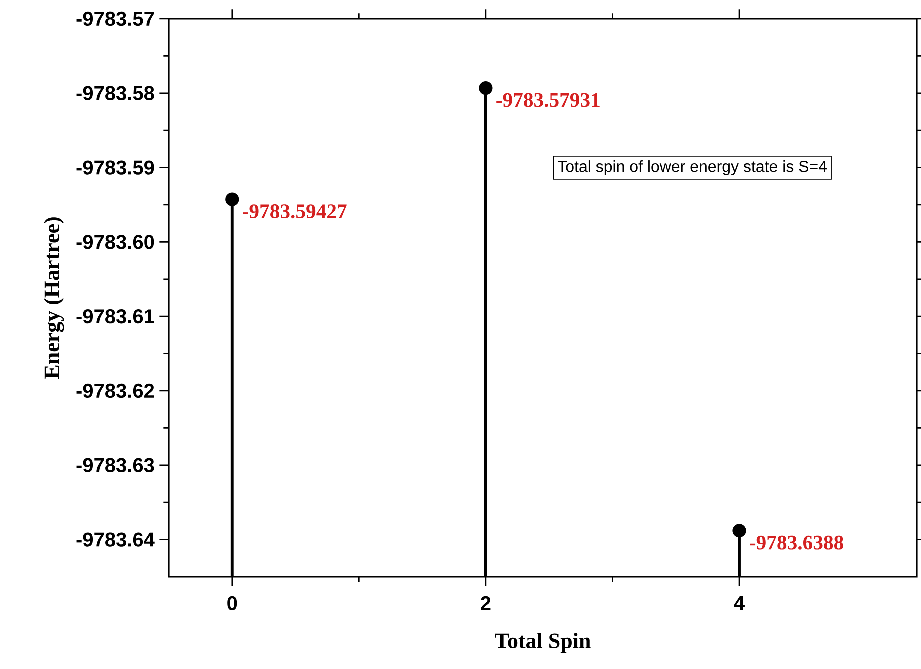 This screenshot has width=921, height=669. I want to click on y-tick-label: -9783.62, so click(115, 391).